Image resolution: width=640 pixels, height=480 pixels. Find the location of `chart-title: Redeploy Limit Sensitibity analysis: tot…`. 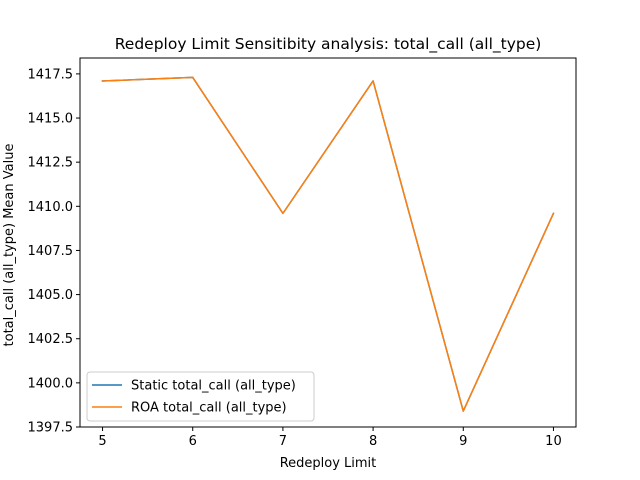

chart-title: Redeploy Limit Sensitibity analysis: tot… is located at coordinates (328, 44).